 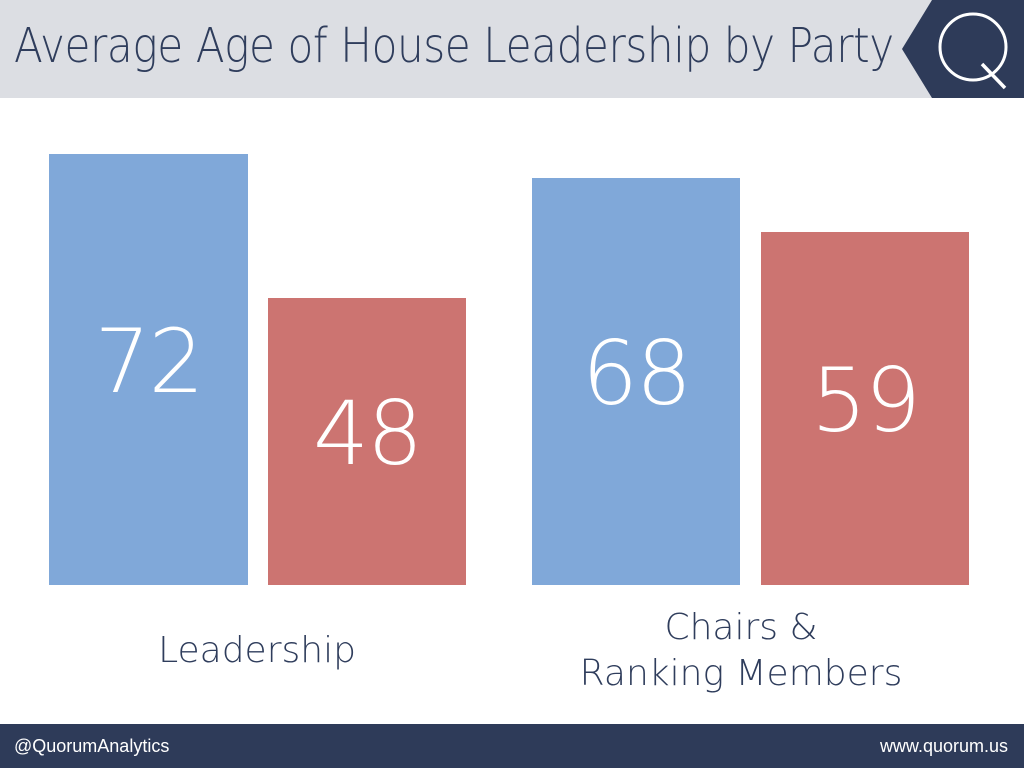 I want to click on bar-value-label: 72, so click(x=149, y=361).